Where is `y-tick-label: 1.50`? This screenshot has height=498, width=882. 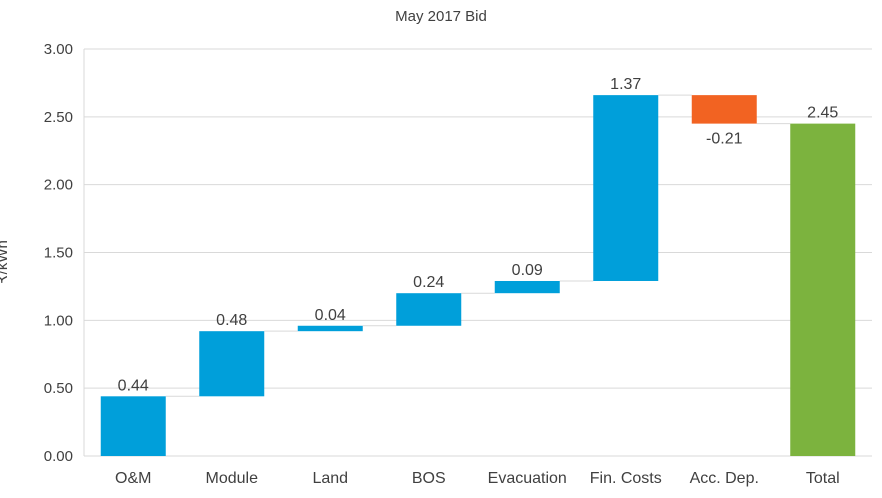
y-tick-label: 1.50 is located at coordinates (58, 253).